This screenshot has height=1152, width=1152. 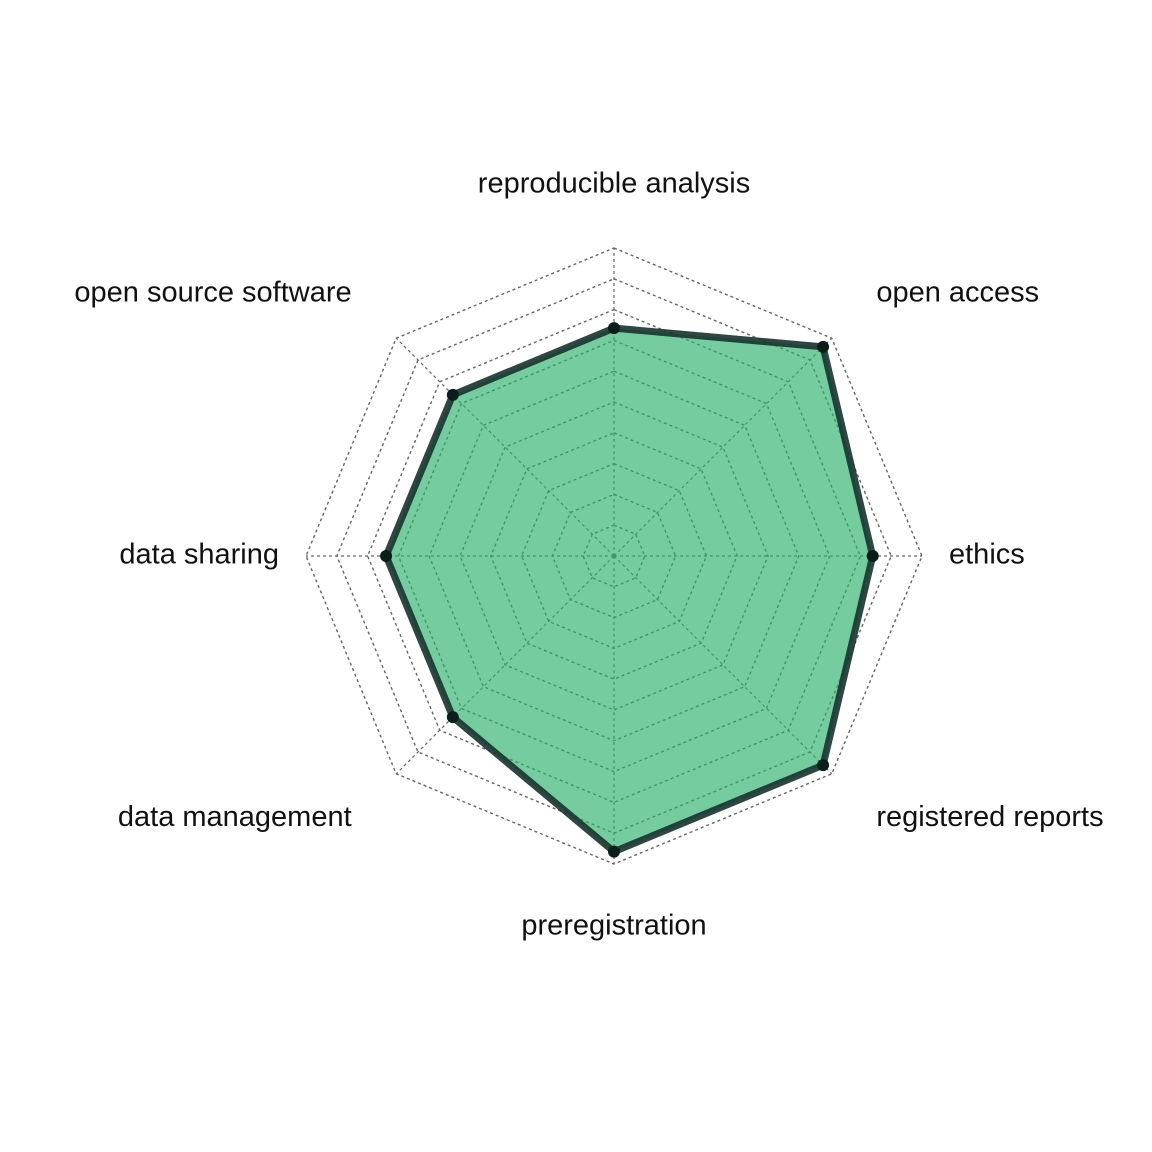 I want to click on axis-label-open-access: open access, so click(x=957, y=292).